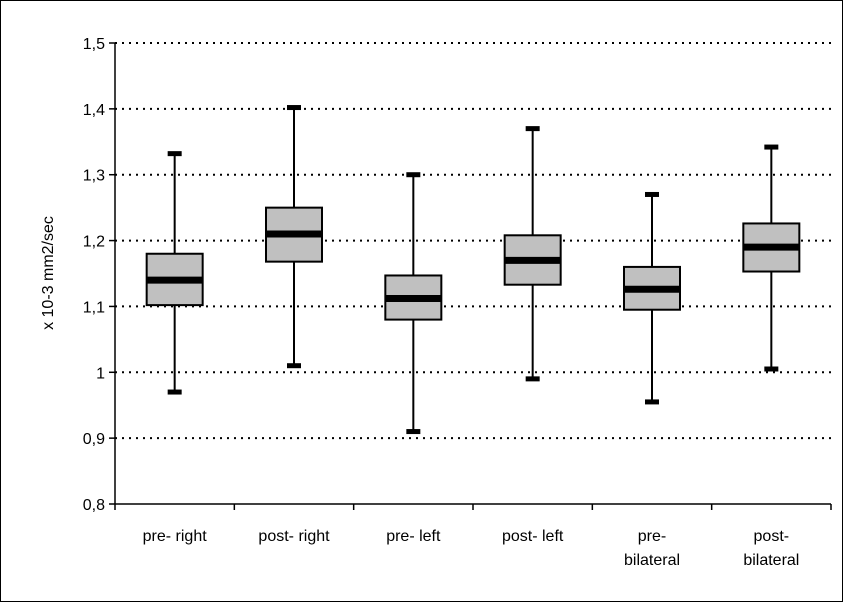 The height and width of the screenshot is (603, 843). What do you see at coordinates (94, 307) in the screenshot?
I see `y-tick-label: 1,1` at bounding box center [94, 307].